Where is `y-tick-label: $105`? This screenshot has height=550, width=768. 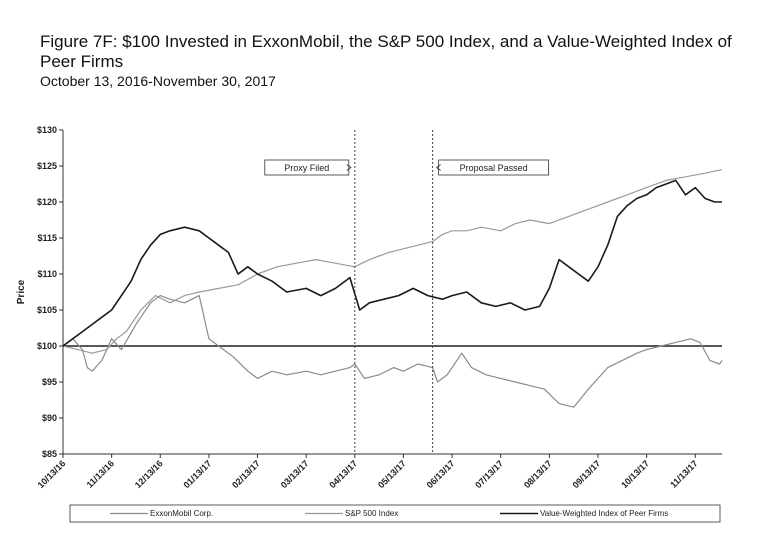 y-tick-label: $105 is located at coordinates (47, 310).